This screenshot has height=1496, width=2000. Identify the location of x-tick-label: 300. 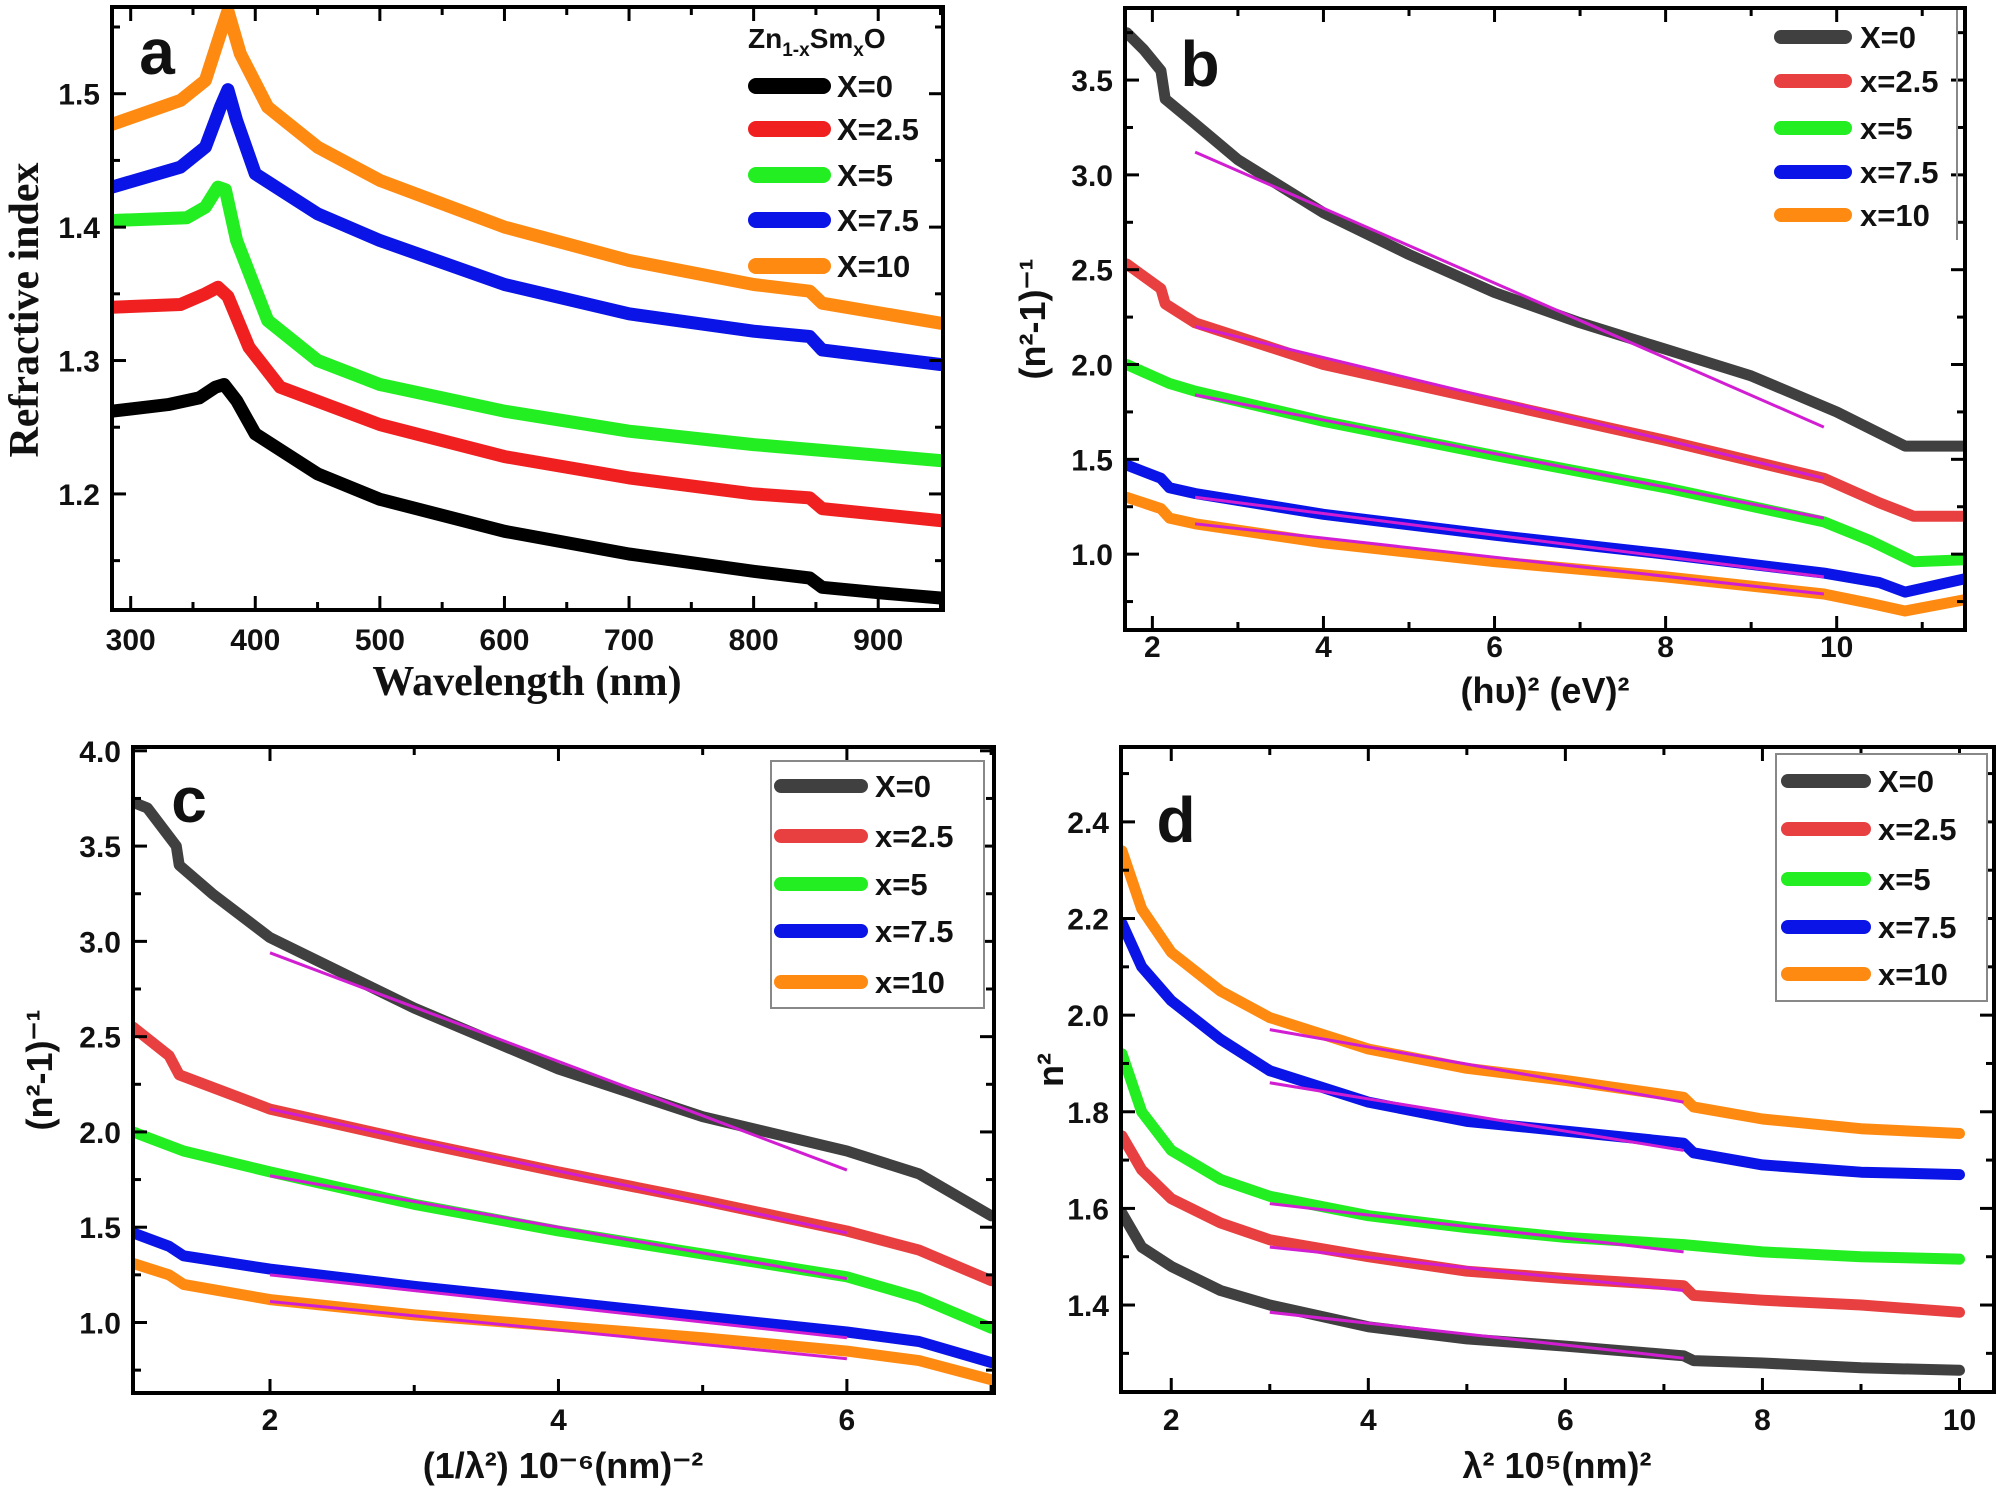
(131, 640).